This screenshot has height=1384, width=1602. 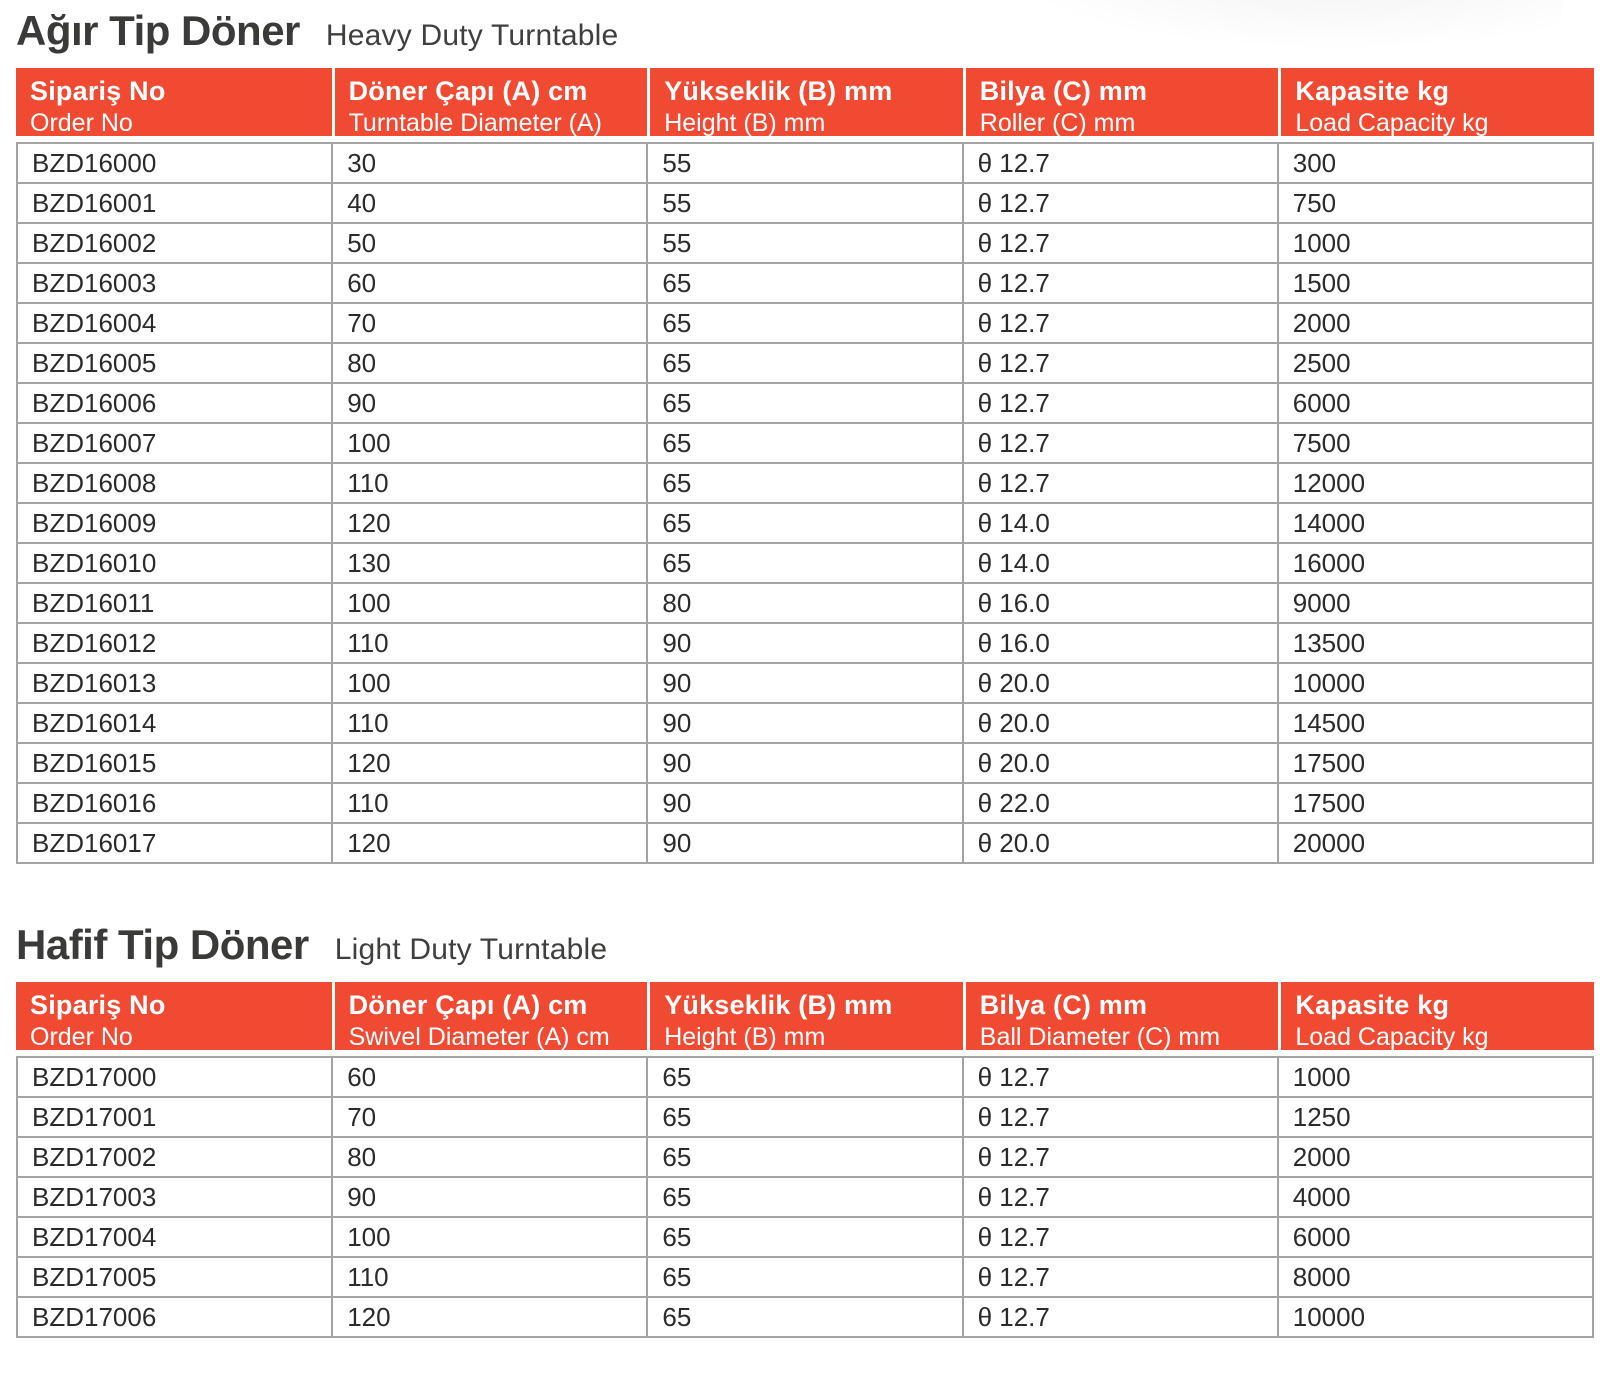 I want to click on table-cell: BZD16009, so click(x=174, y=523).